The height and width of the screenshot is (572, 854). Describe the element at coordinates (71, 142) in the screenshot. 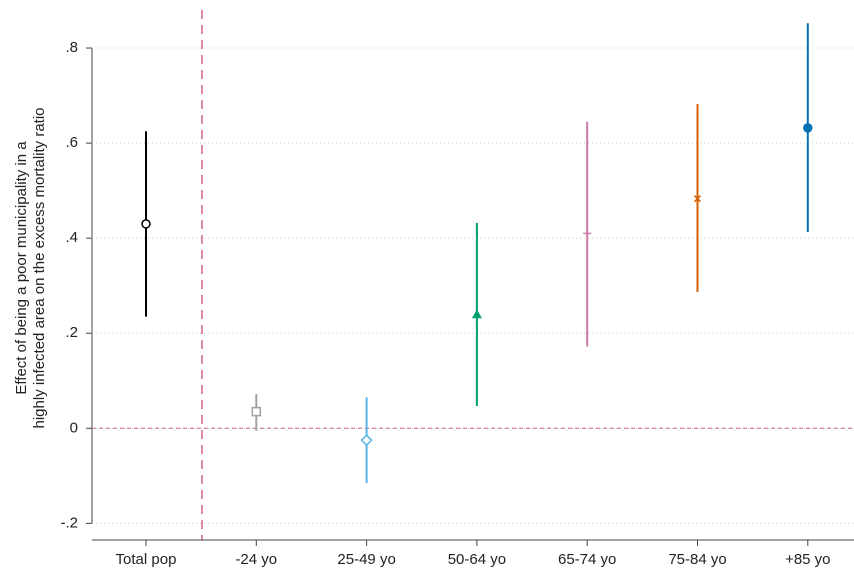

I see `y-tick-label: .6` at that location.